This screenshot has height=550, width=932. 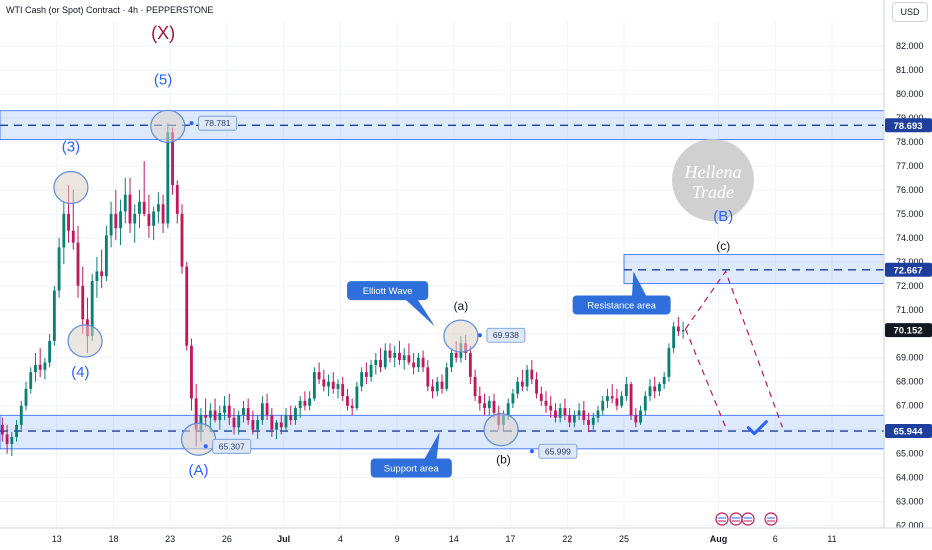 What do you see at coordinates (775, 539) in the screenshot?
I see `x-tick-label: 6` at bounding box center [775, 539].